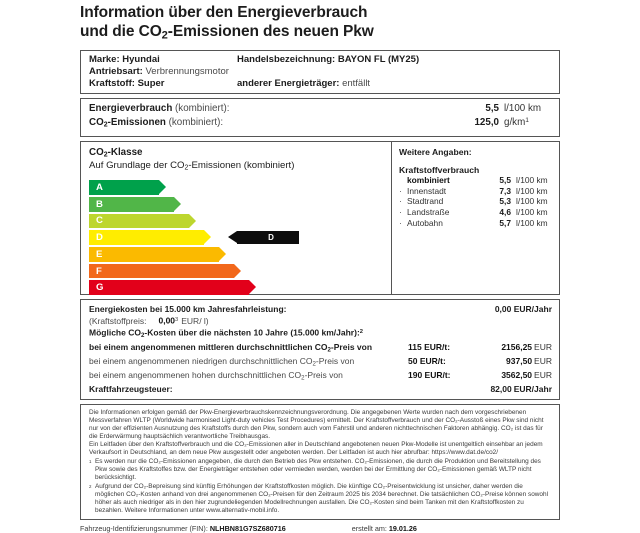 Image resolution: width=640 pixels, height=533 pixels. What do you see at coordinates (492, 108) in the screenshot?
I see `energy-value: 5,5` at bounding box center [492, 108].